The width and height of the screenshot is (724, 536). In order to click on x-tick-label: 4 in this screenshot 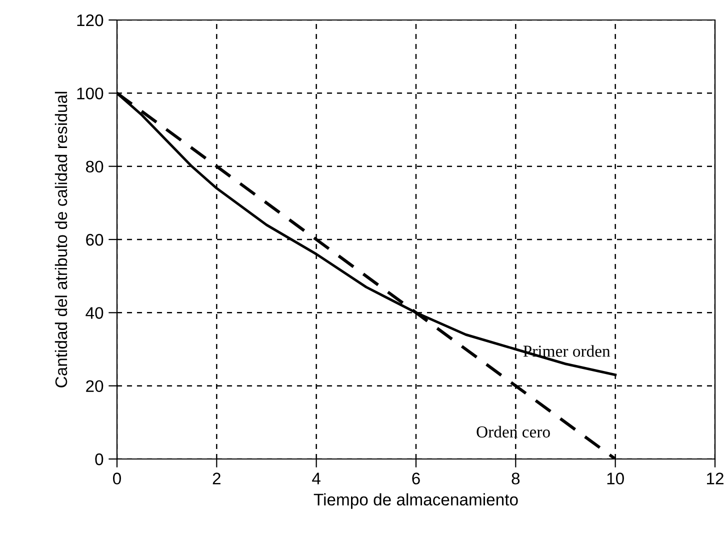, I will do `click(316, 478)`.